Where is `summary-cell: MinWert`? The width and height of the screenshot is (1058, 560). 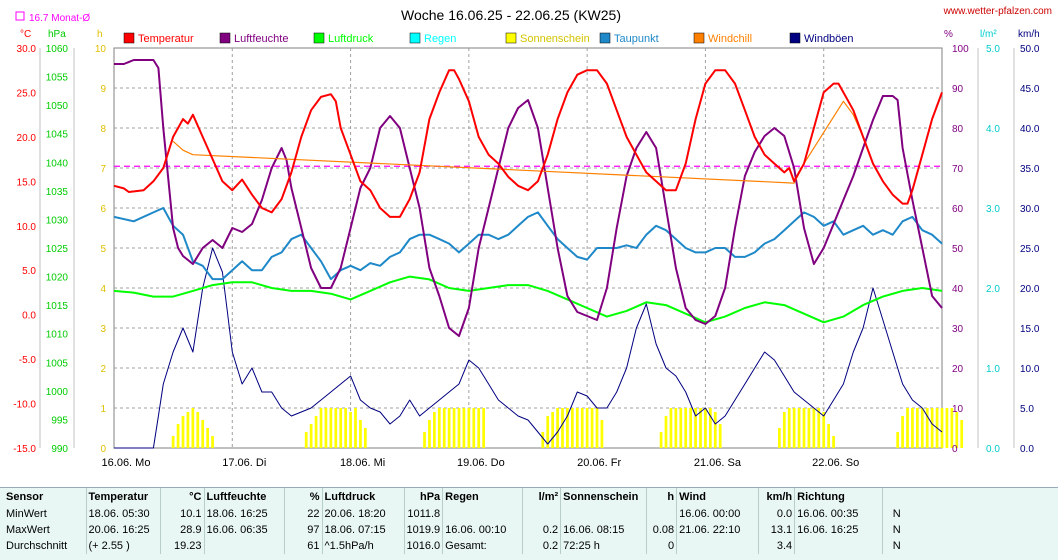
summary-cell: MinWert is located at coordinates (26, 514).